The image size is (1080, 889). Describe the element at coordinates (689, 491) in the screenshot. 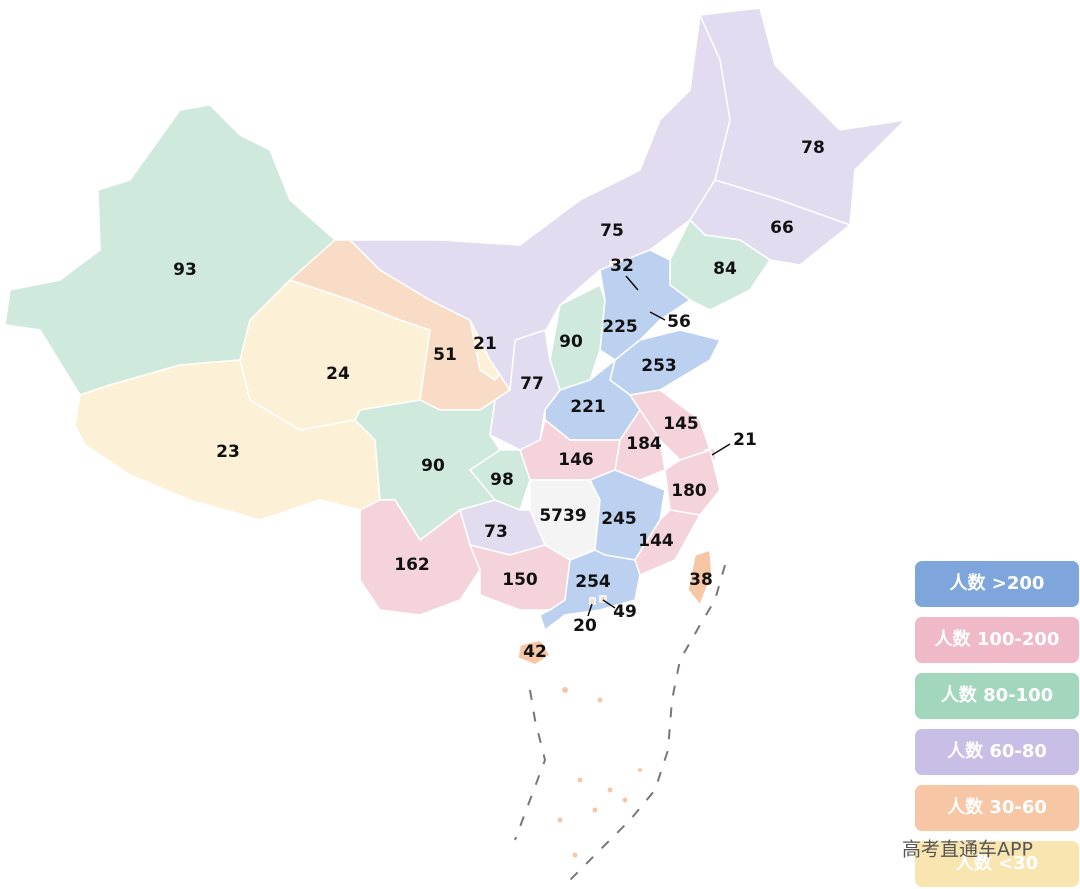

I see `region-label: 180` at that location.